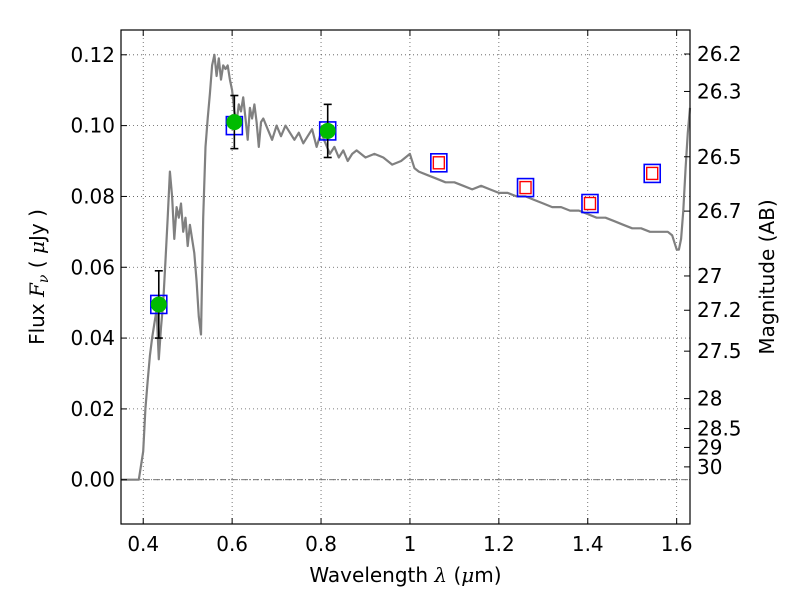 The image size is (800, 600). Describe the element at coordinates (321, 544) in the screenshot. I see `x-tick-label: 0.8` at that location.